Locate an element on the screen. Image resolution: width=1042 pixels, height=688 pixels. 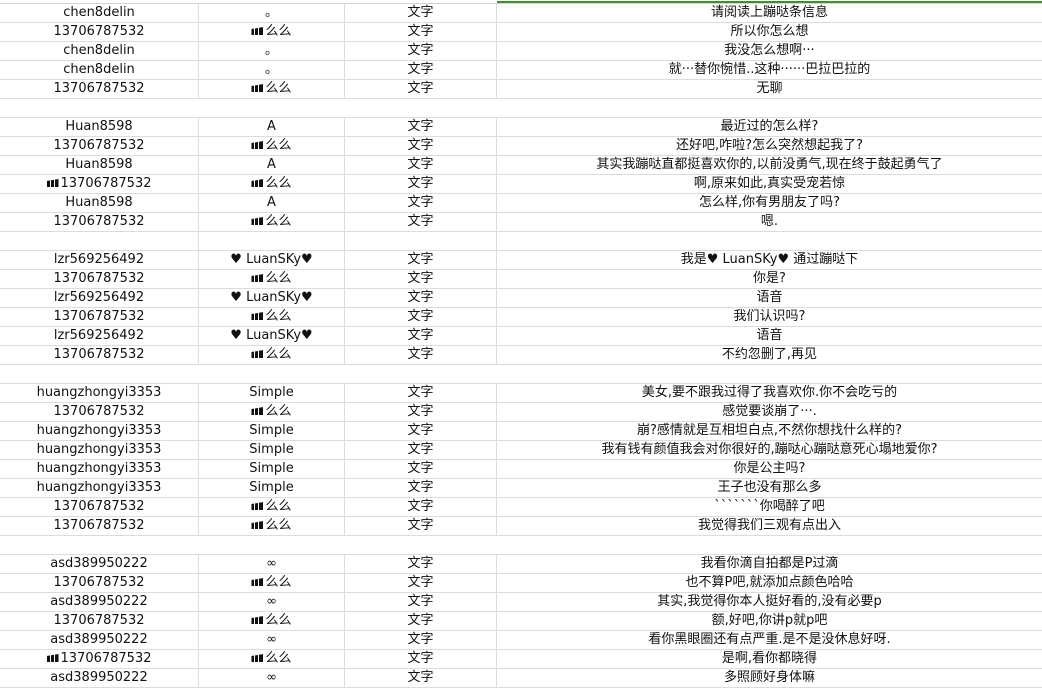
cell-message: 我有钱有颜值我会对你很好的,蹦哒心蹦哒意死心塌地爱你? is located at coordinates (769, 450).